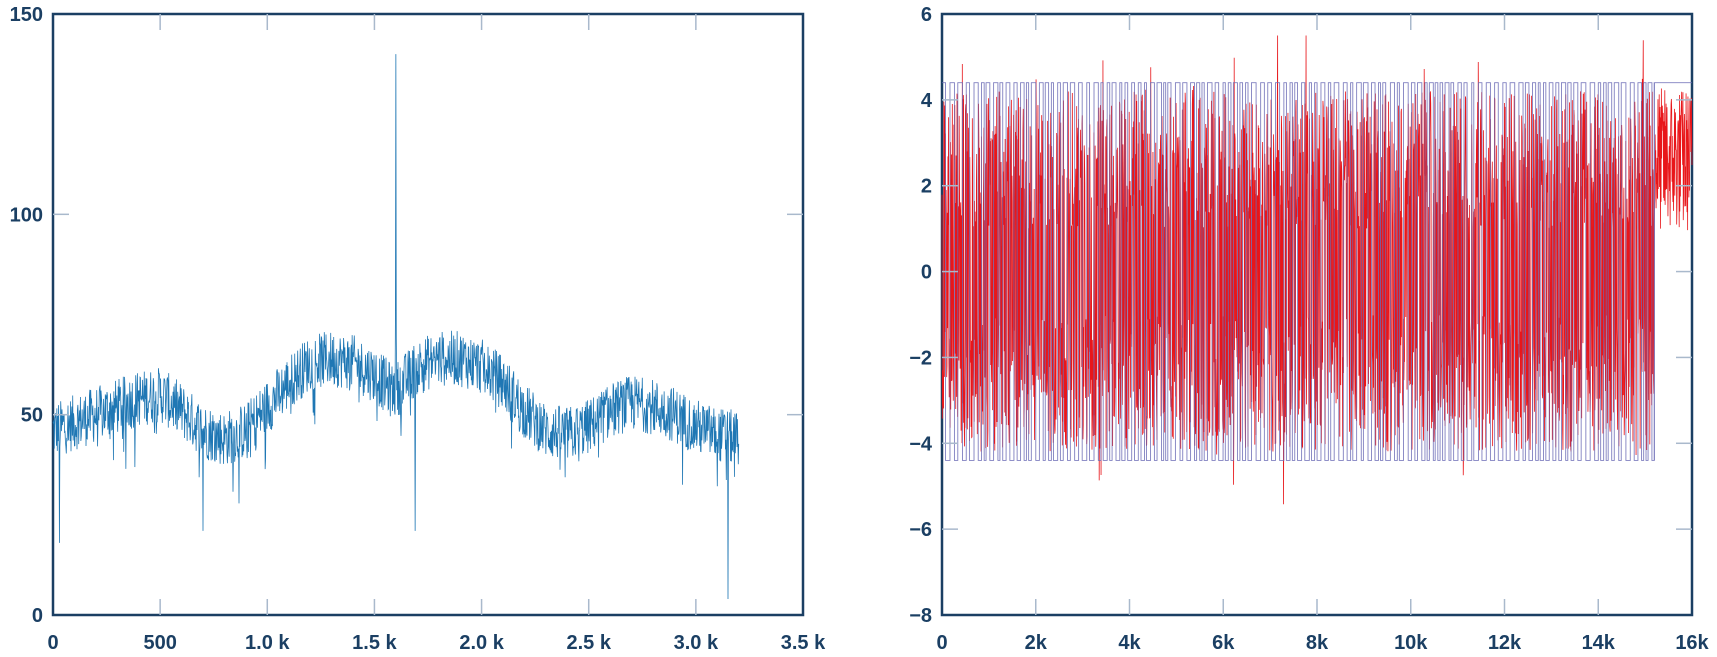 The image size is (1717, 657). What do you see at coordinates (26, 15) in the screenshot?
I see `left-y-tick-label: 150` at bounding box center [26, 15].